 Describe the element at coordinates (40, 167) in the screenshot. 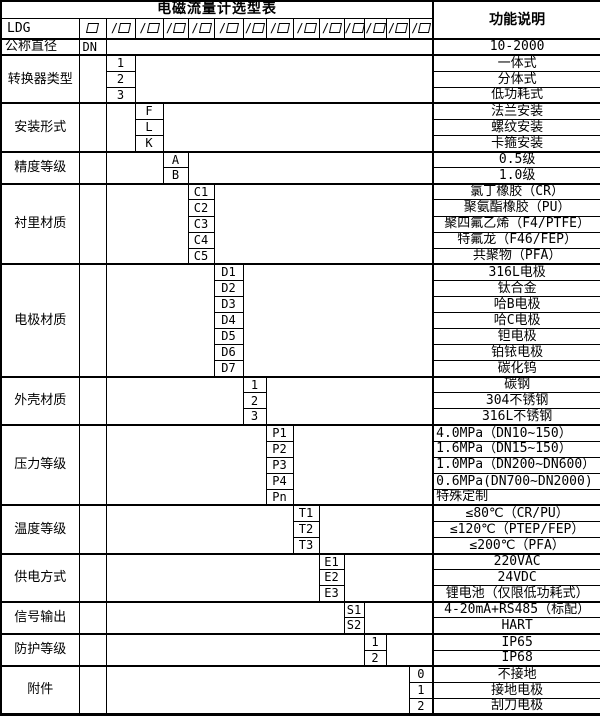

I see `group-label: 精度等级` at that location.